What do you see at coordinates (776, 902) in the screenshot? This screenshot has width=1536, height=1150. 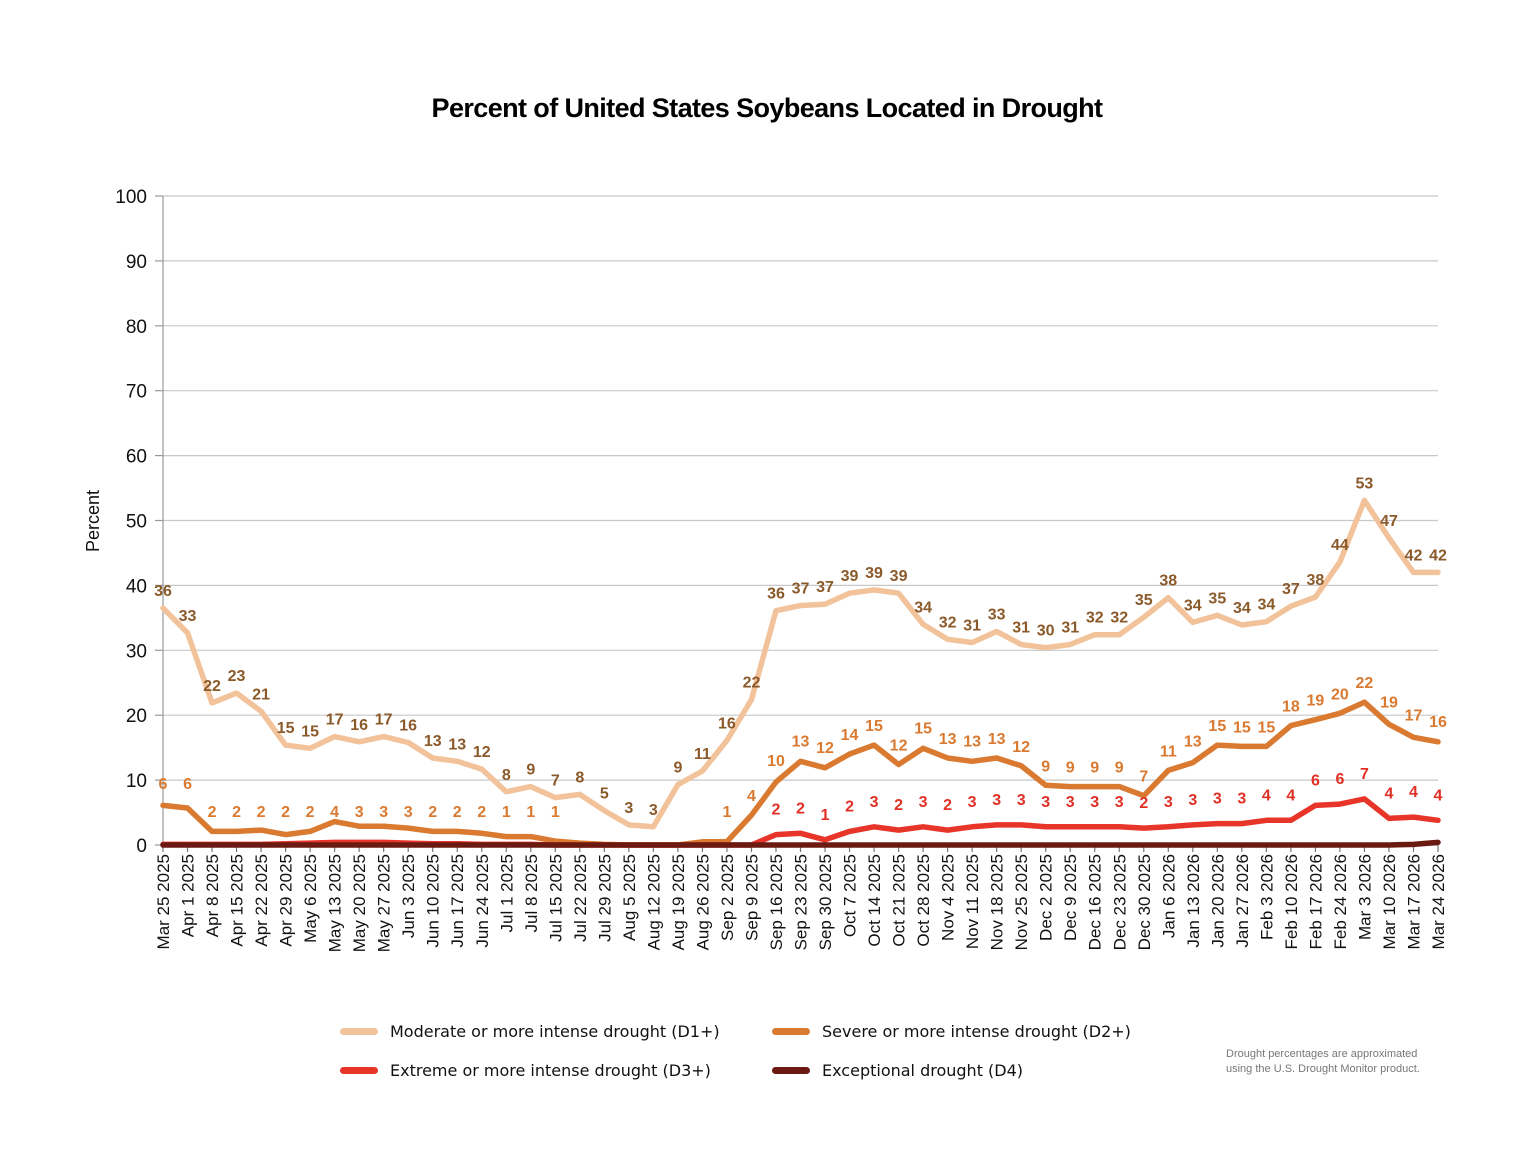 I see `x-tick-label: Sep 16 2025` at bounding box center [776, 902].